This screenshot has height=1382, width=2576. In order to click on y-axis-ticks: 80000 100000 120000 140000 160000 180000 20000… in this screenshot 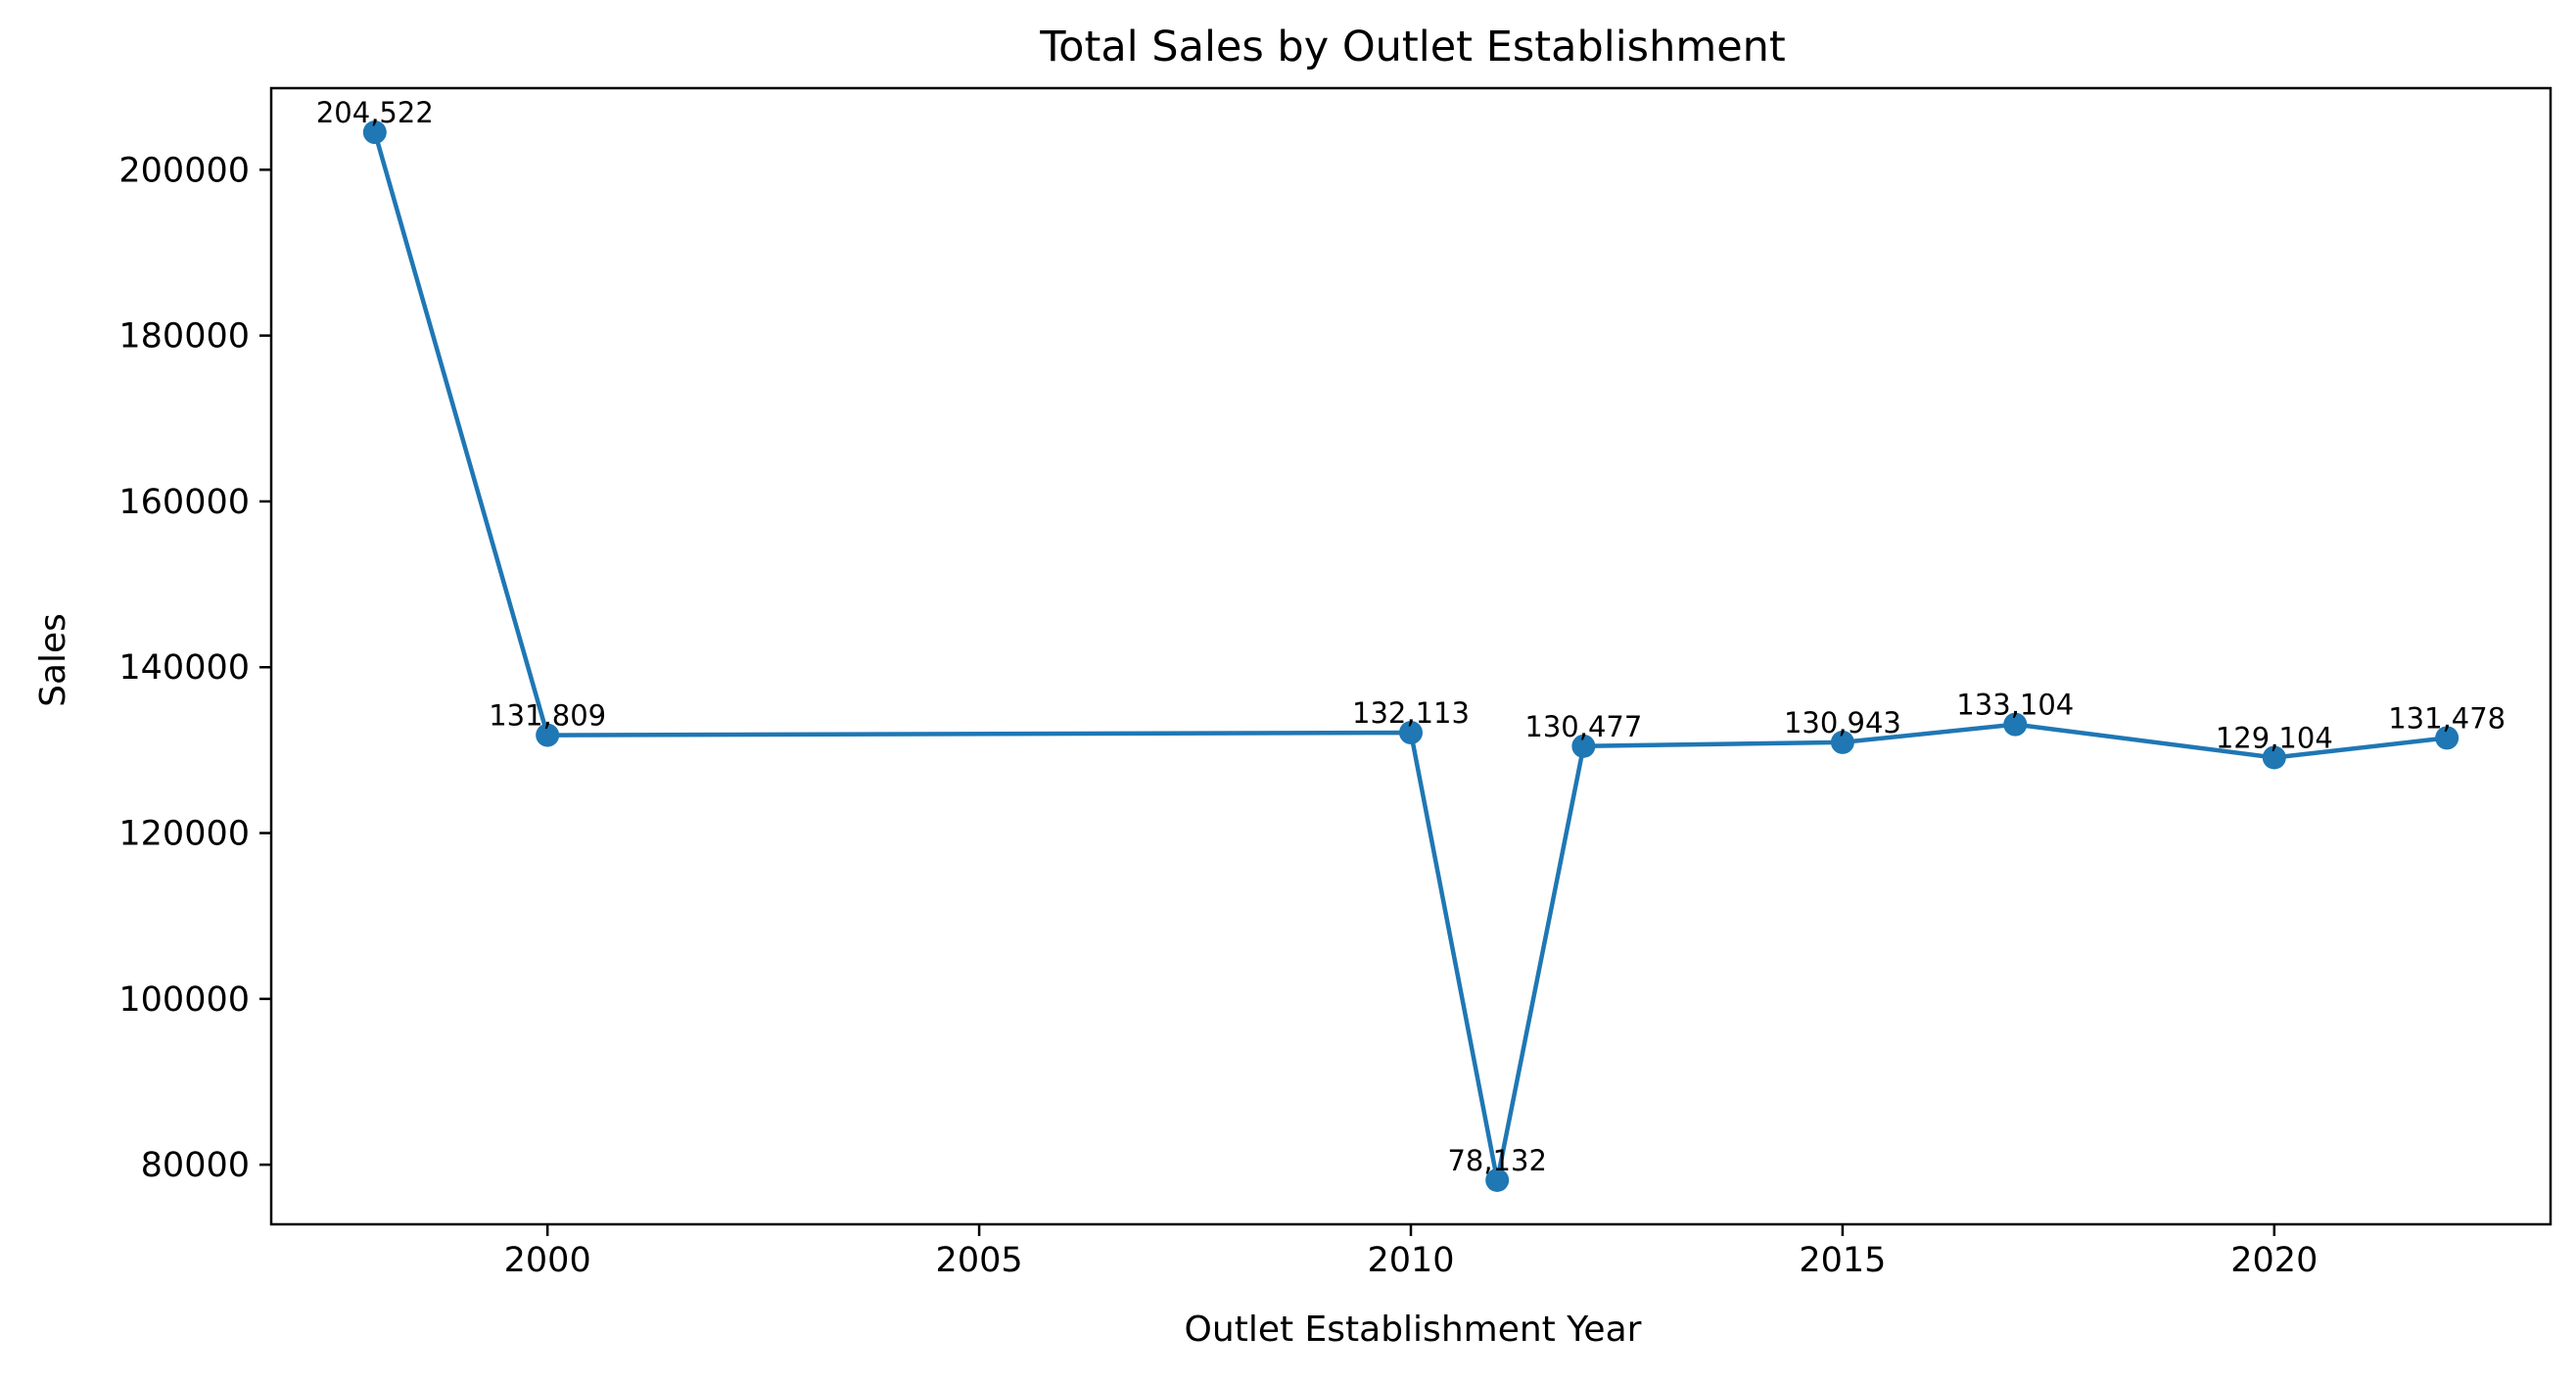, I will do `click(195, 668)`.